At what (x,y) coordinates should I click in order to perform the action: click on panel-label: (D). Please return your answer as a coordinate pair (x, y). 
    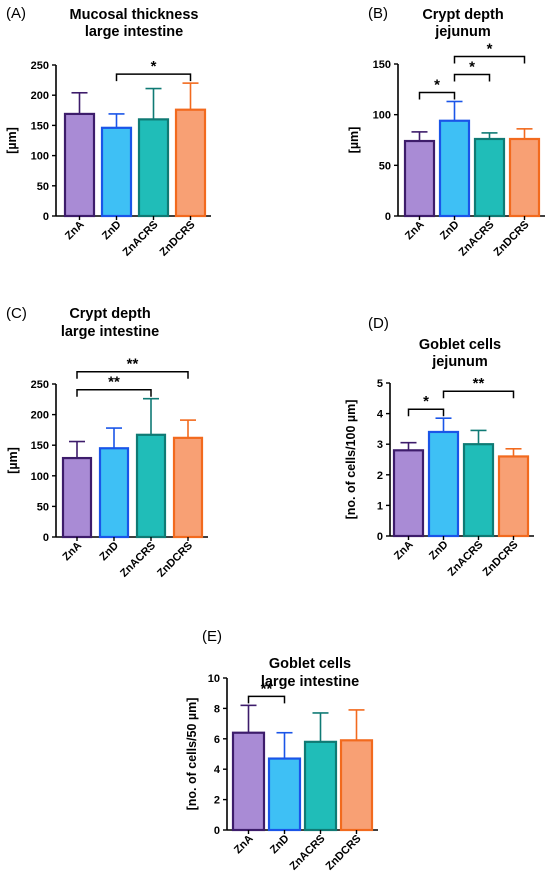
    Looking at the image, I should click on (378, 323).